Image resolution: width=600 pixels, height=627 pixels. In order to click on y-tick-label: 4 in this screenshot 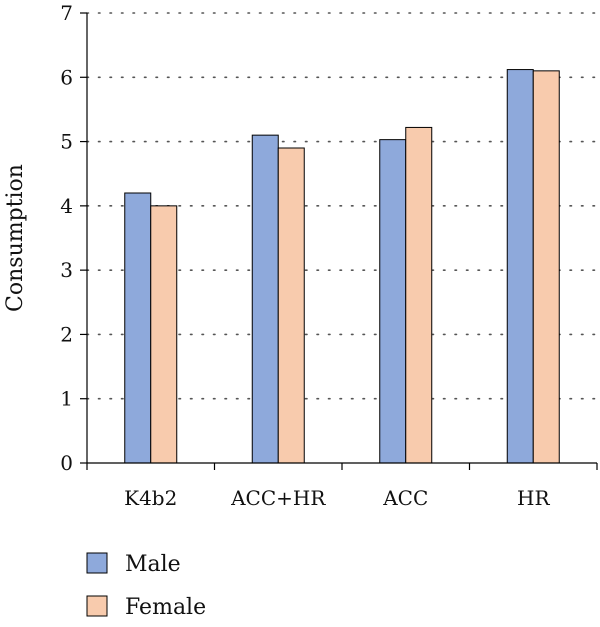, I will do `click(66, 206)`.